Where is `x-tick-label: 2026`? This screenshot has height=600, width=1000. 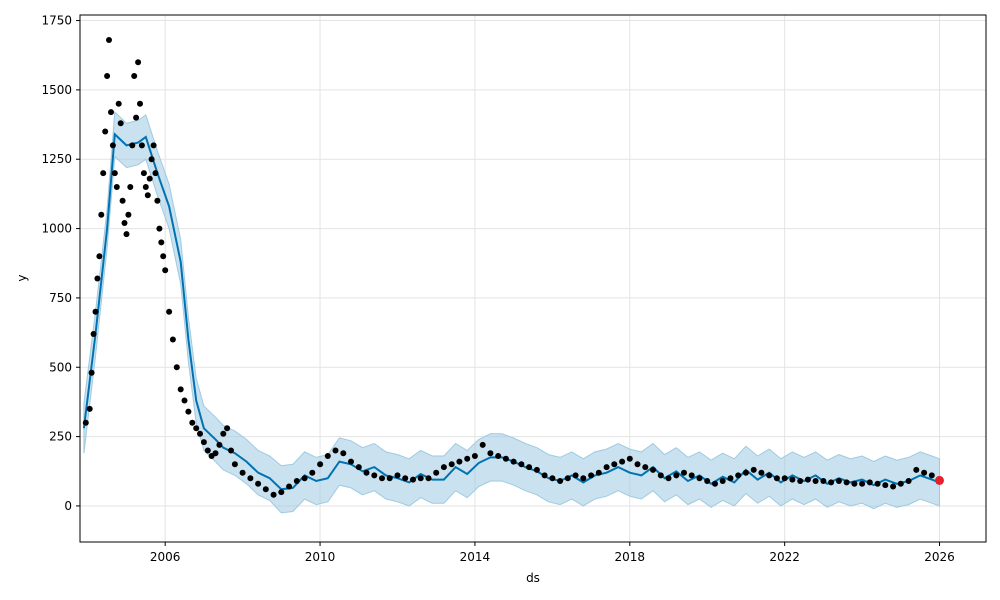
x-tick-label: 2026 is located at coordinates (939, 557).